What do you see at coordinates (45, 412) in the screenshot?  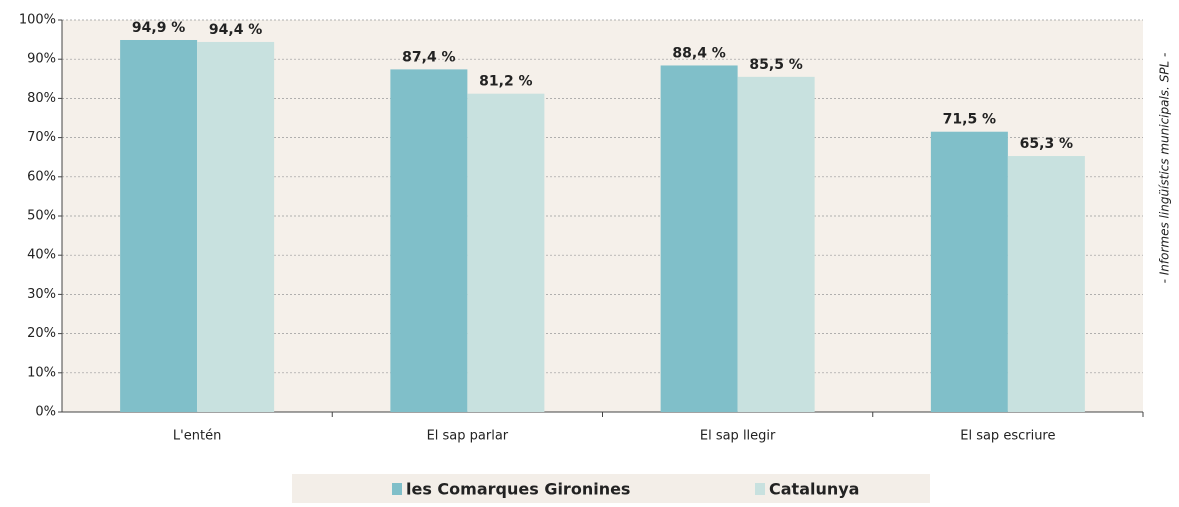 I see `y-tick-label: 0%` at bounding box center [45, 412].